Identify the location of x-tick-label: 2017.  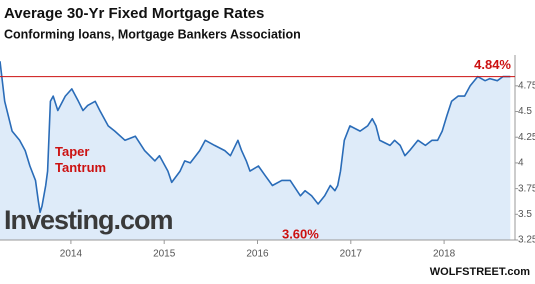
(351, 254).